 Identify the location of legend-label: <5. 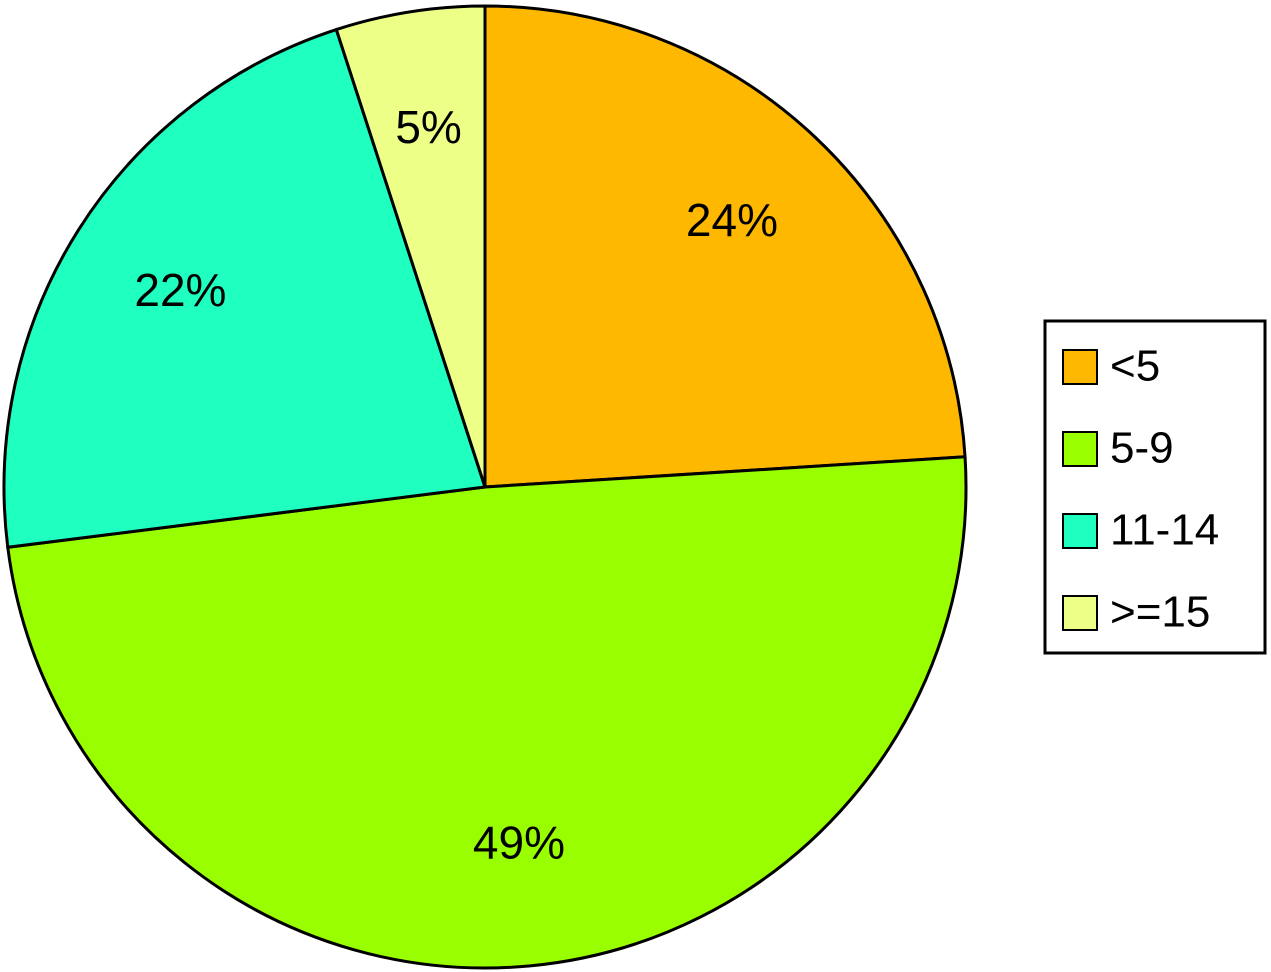
(1135, 366).